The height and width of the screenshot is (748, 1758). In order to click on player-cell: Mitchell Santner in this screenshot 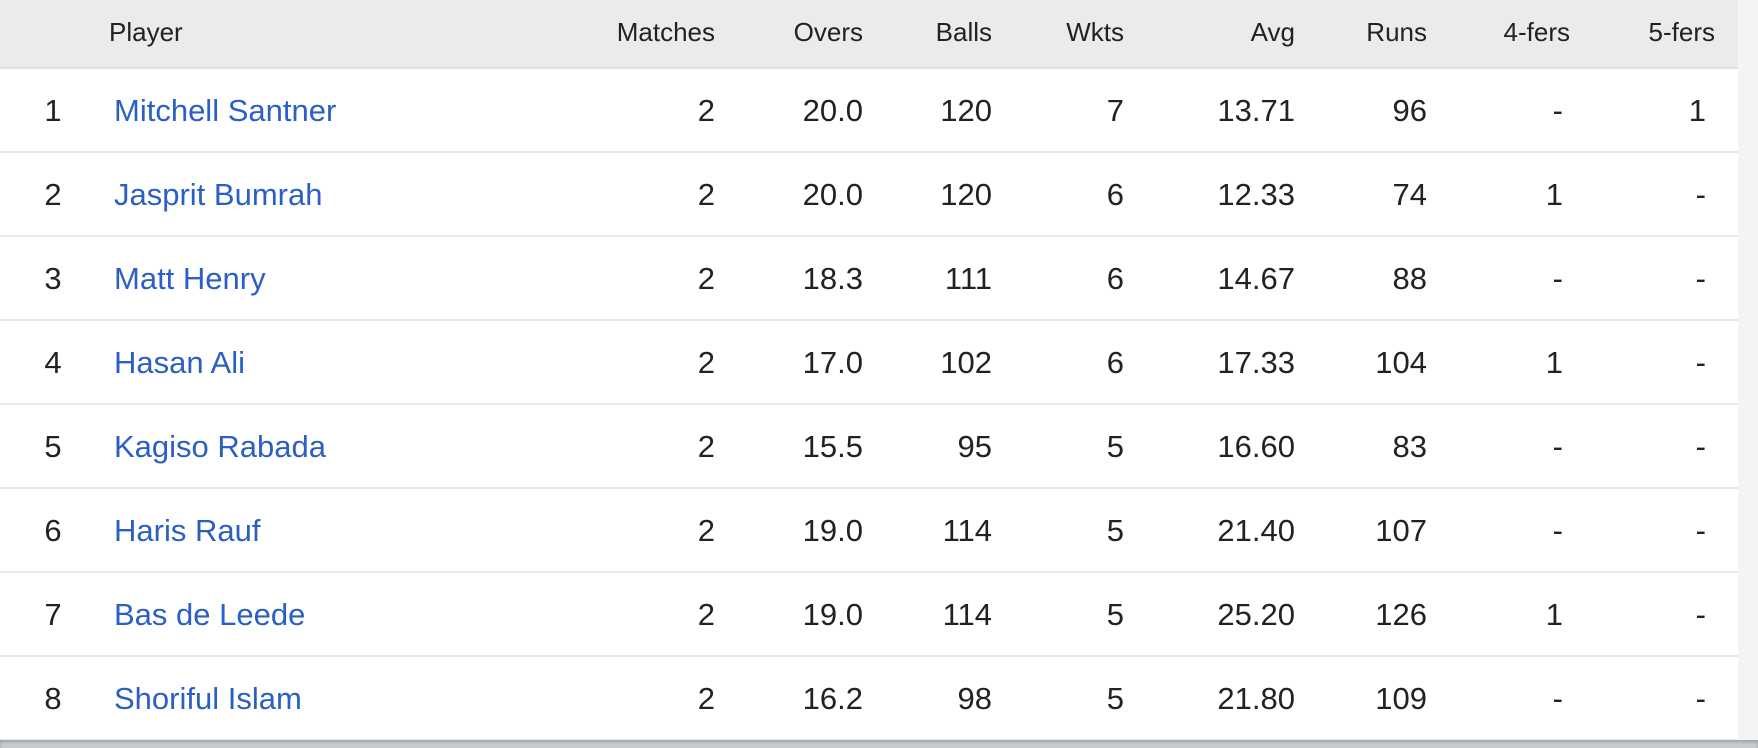, I will do `click(225, 111)`.